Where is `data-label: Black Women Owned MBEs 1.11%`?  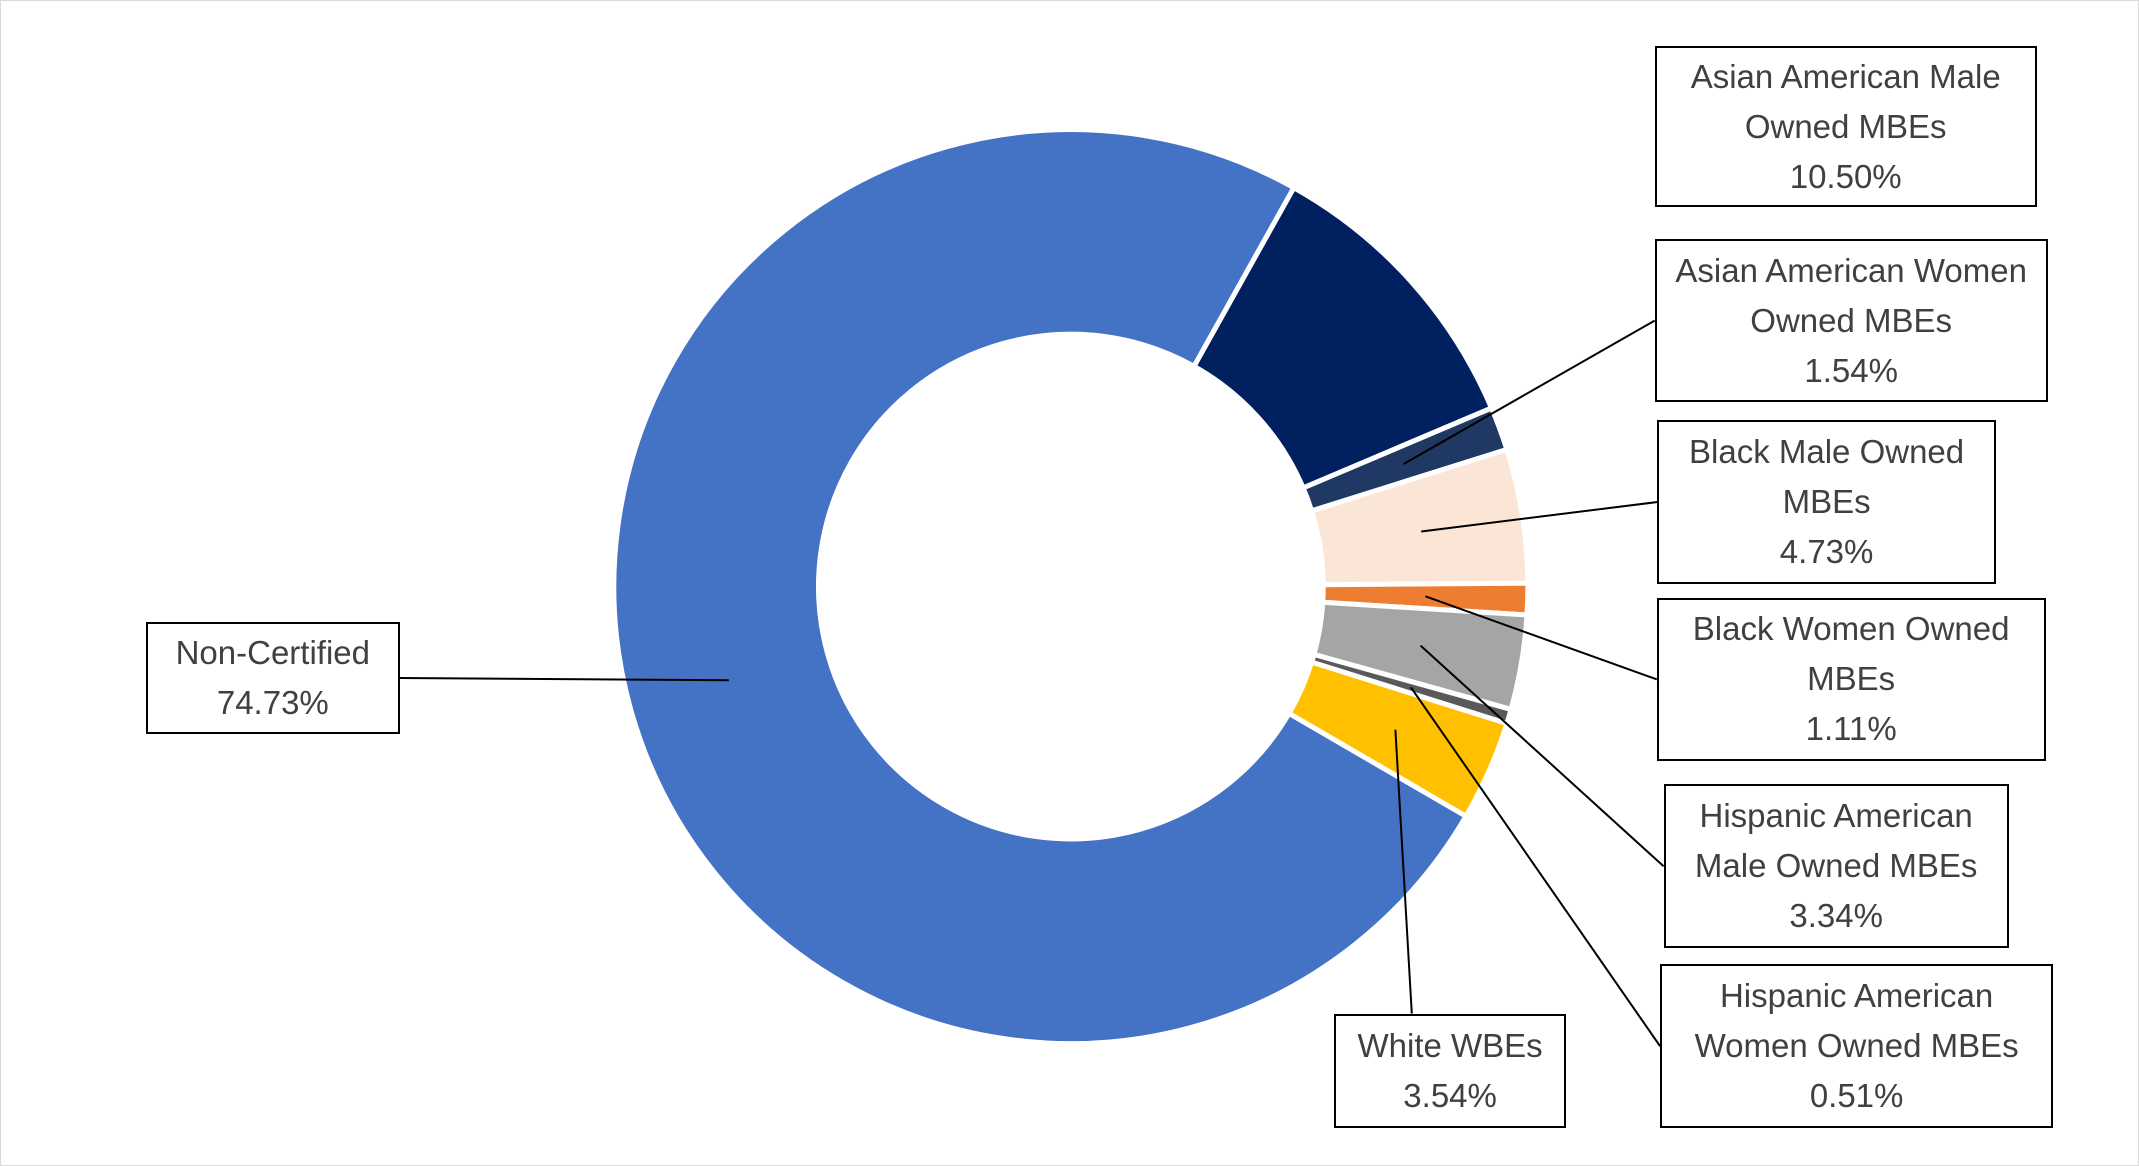
data-label: Black Women Owned MBEs 1.11% is located at coordinates (1851, 679).